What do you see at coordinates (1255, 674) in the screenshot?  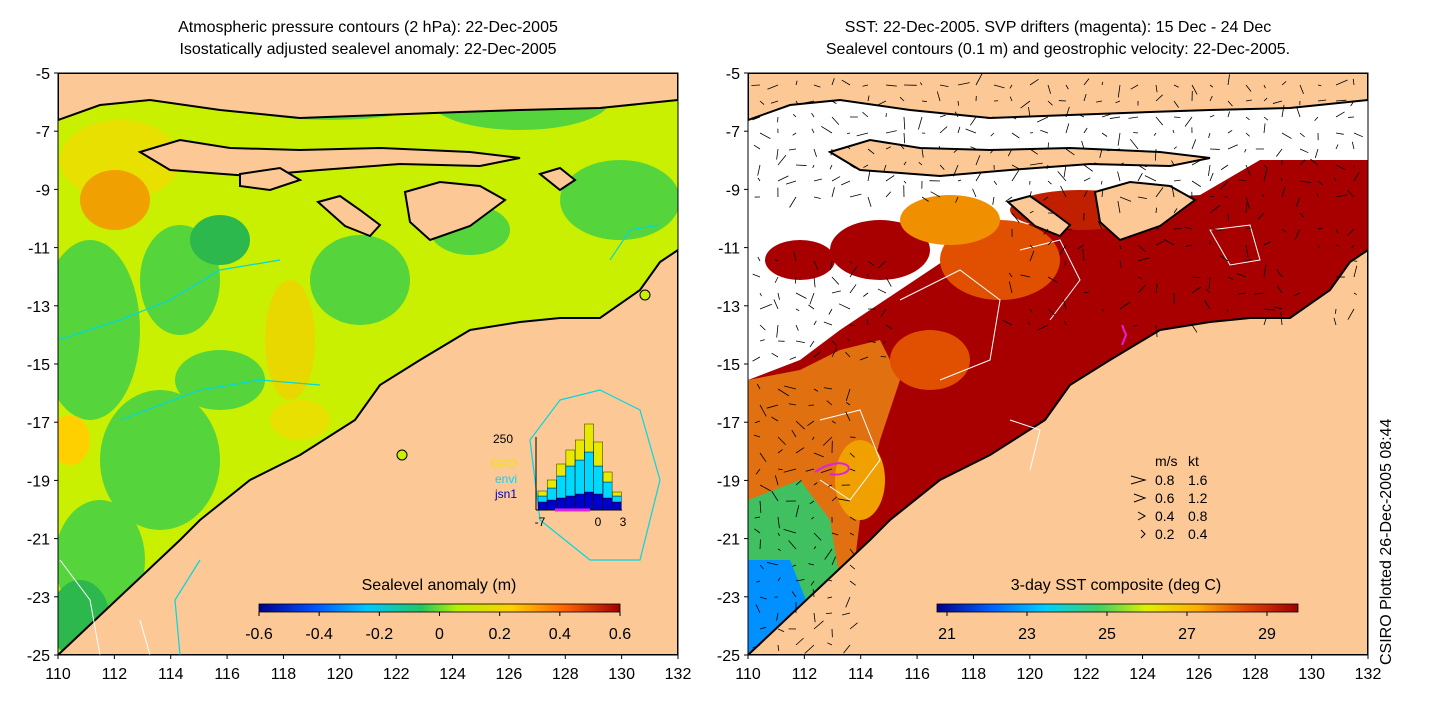 I see `right-x-tick-label: 128` at bounding box center [1255, 674].